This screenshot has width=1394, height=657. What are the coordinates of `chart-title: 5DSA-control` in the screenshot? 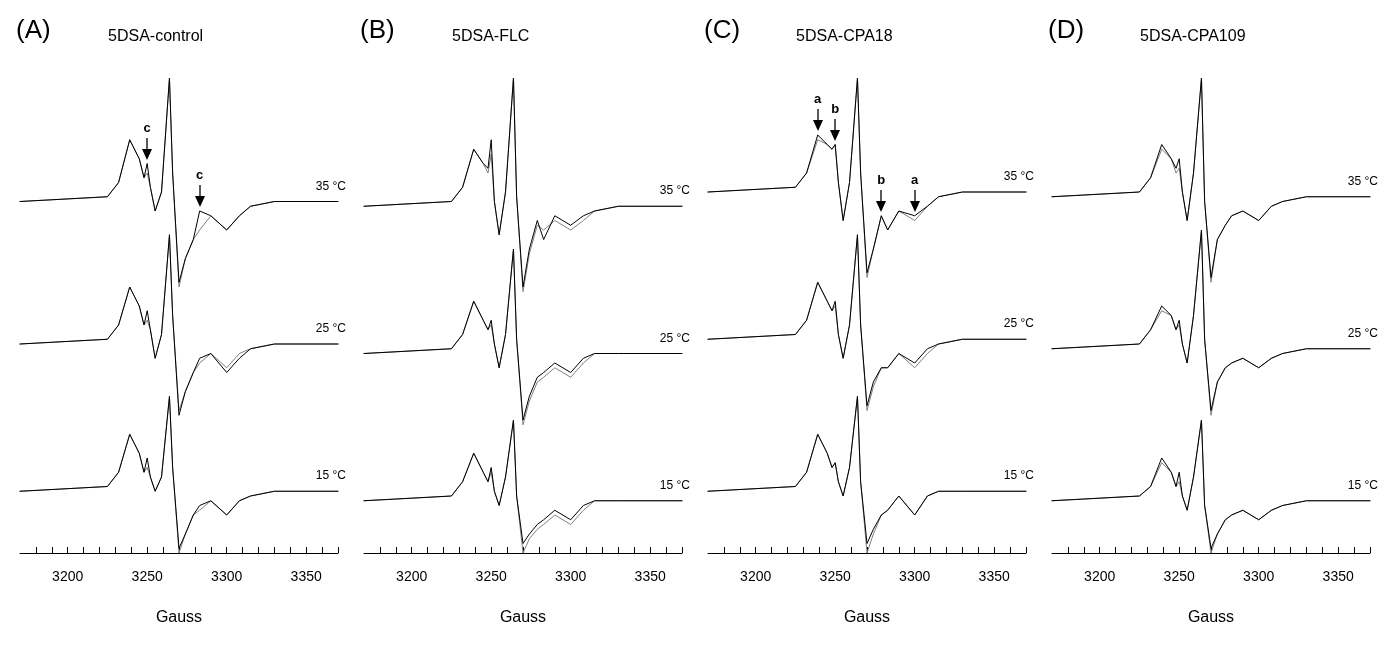 It's located at (156, 35).